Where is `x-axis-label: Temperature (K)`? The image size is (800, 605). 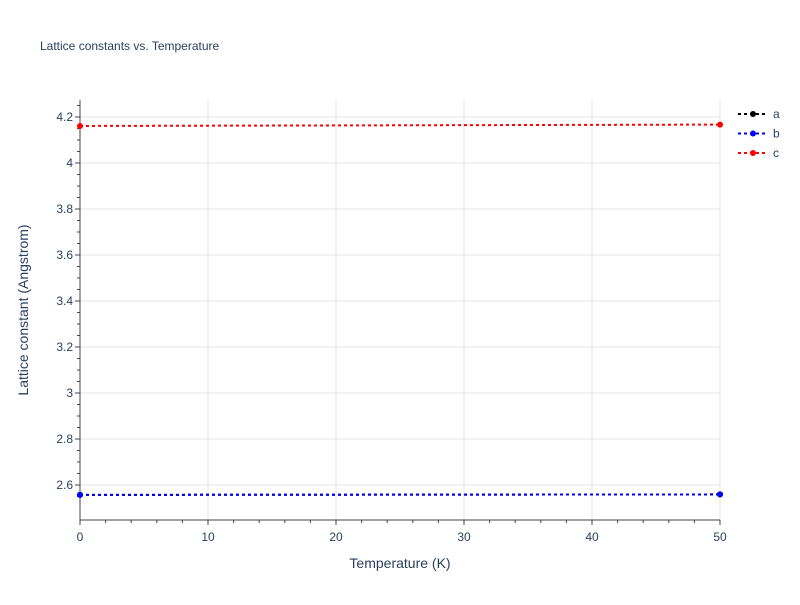 x-axis-label: Temperature (K) is located at coordinates (399, 563).